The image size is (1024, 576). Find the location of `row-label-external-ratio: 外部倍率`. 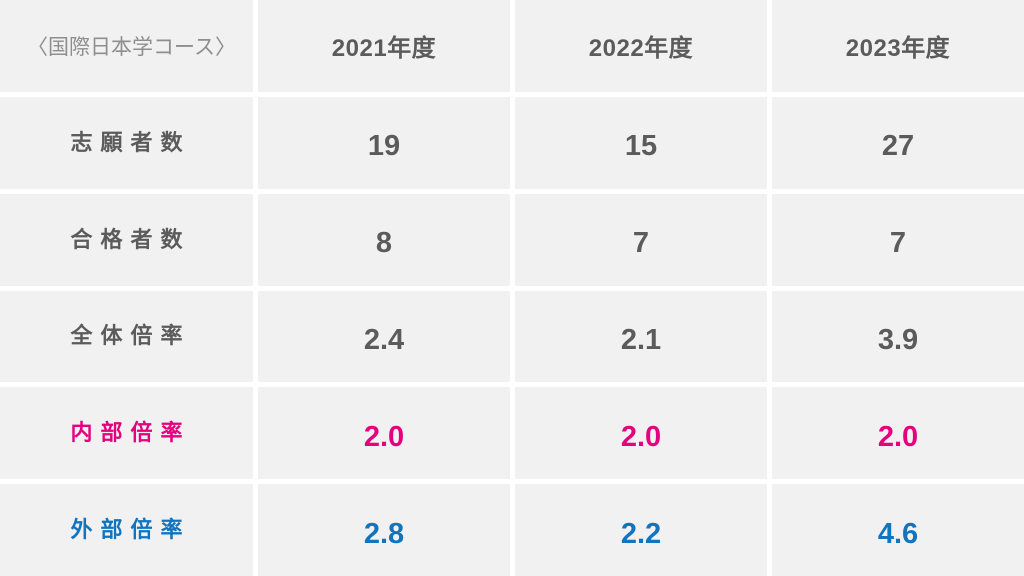

row-label-external-ratio: 外部倍率 is located at coordinates (126, 530).